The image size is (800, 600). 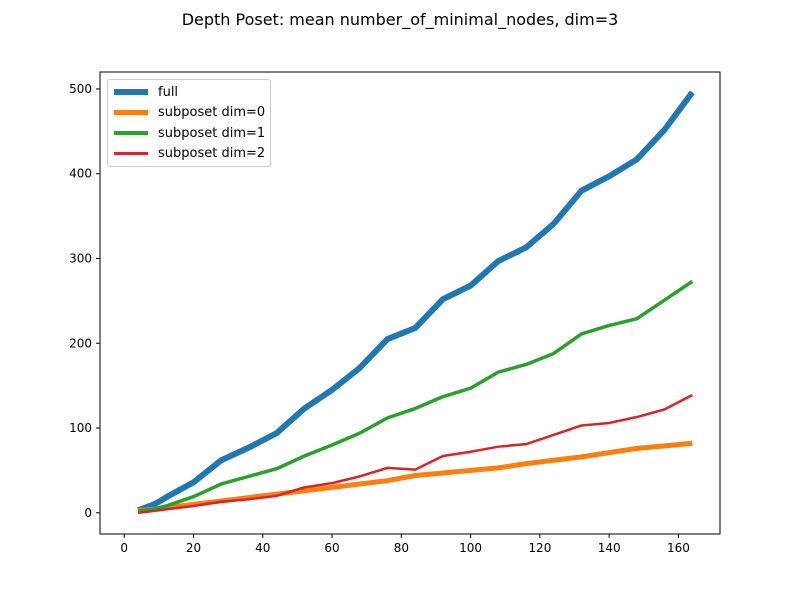 What do you see at coordinates (212, 153) in the screenshot?
I see `legend-label: subposet dim=2` at bounding box center [212, 153].